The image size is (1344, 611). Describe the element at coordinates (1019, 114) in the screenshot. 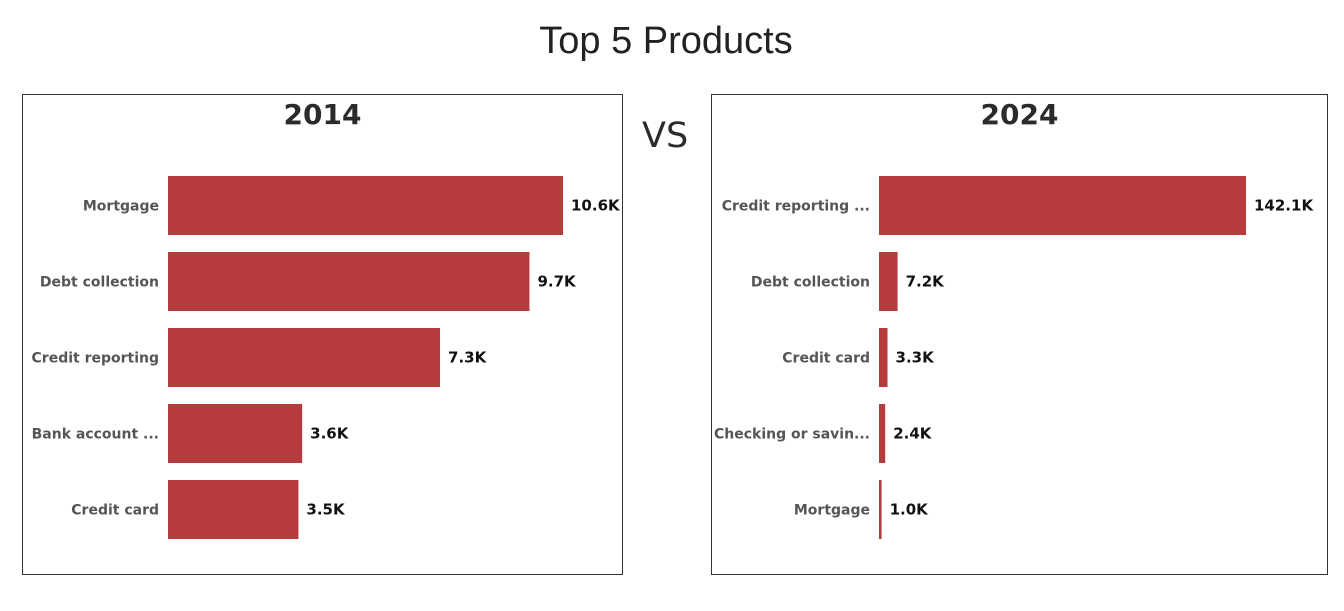

I see `chart-title: 2024` at that location.